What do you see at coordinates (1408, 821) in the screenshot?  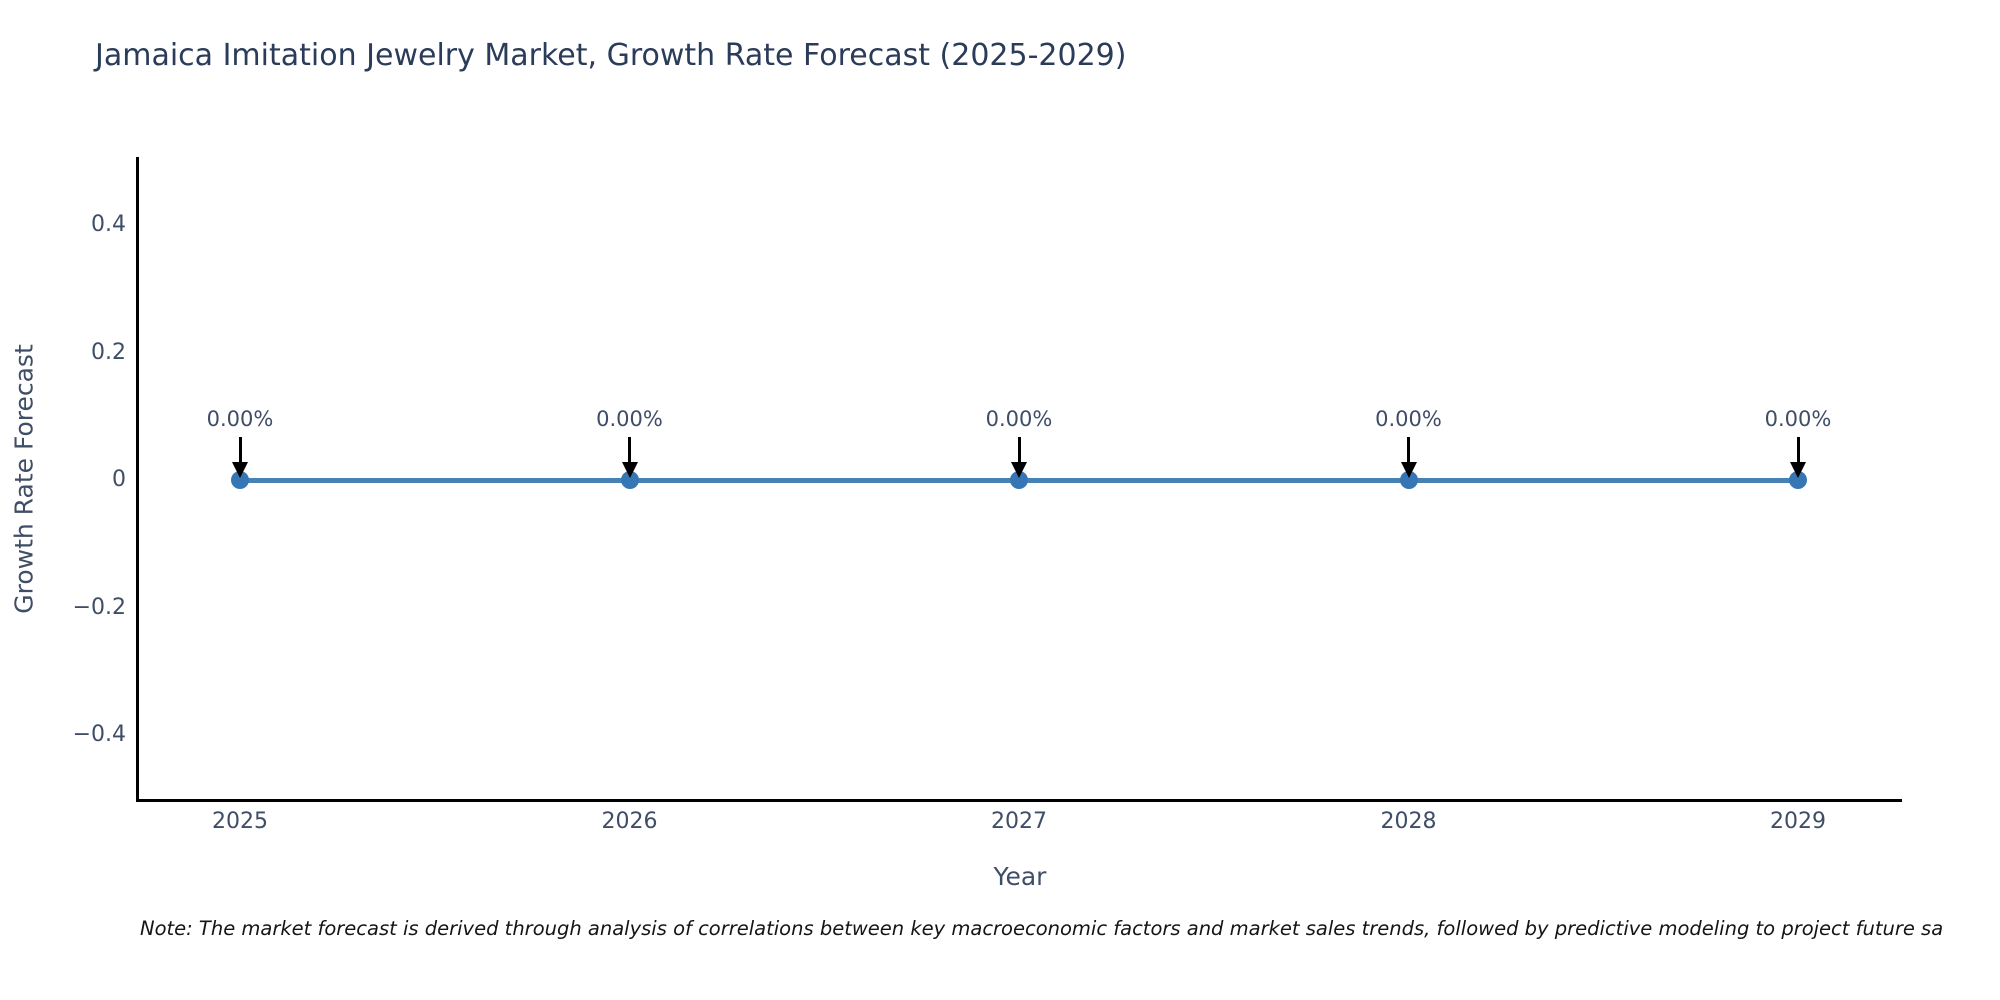 I see `x-tick-label: 2028` at bounding box center [1408, 821].